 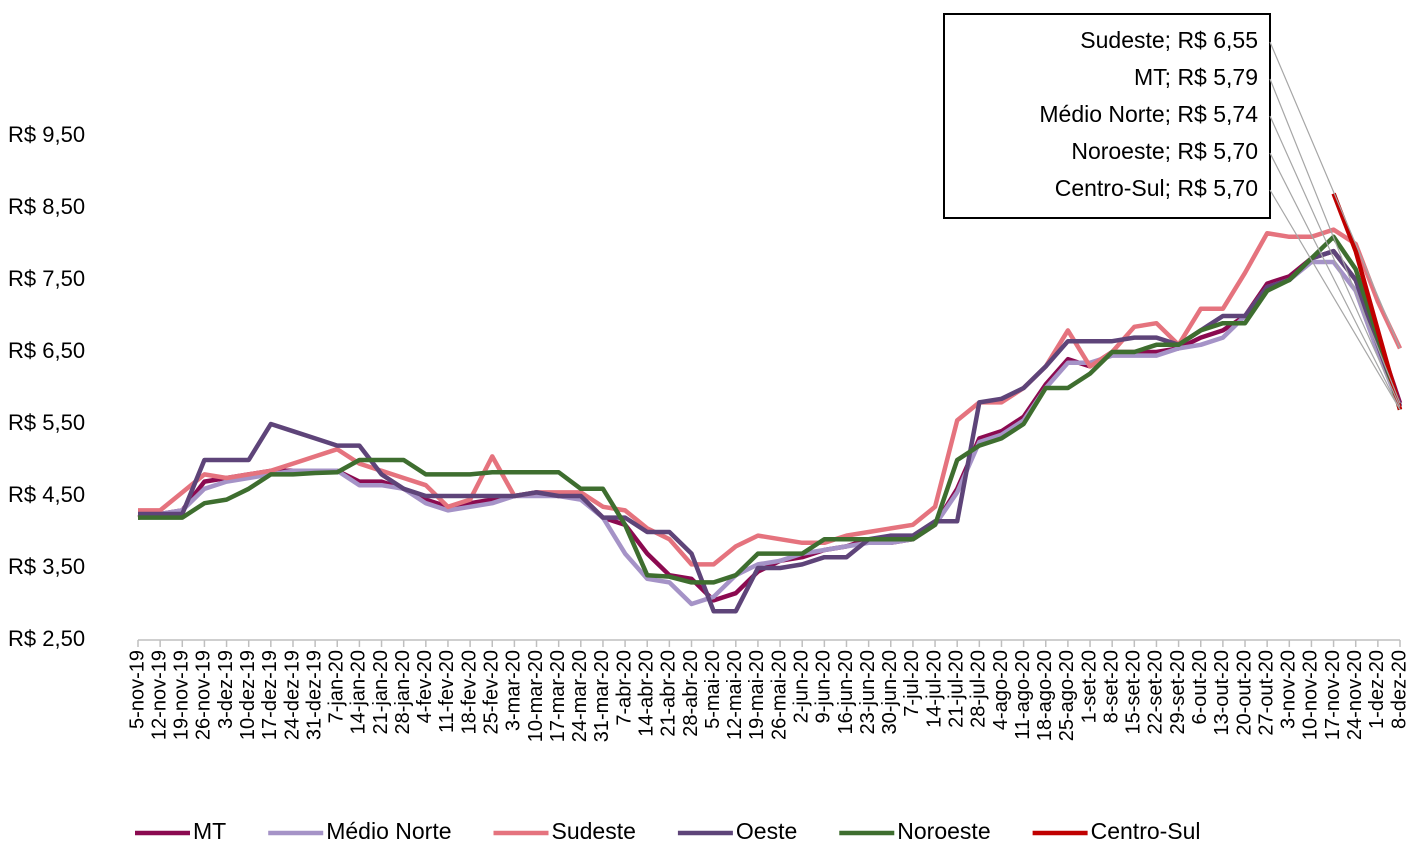 I want to click on x-tick-label: 1-set-20, so click(x=1089, y=686).